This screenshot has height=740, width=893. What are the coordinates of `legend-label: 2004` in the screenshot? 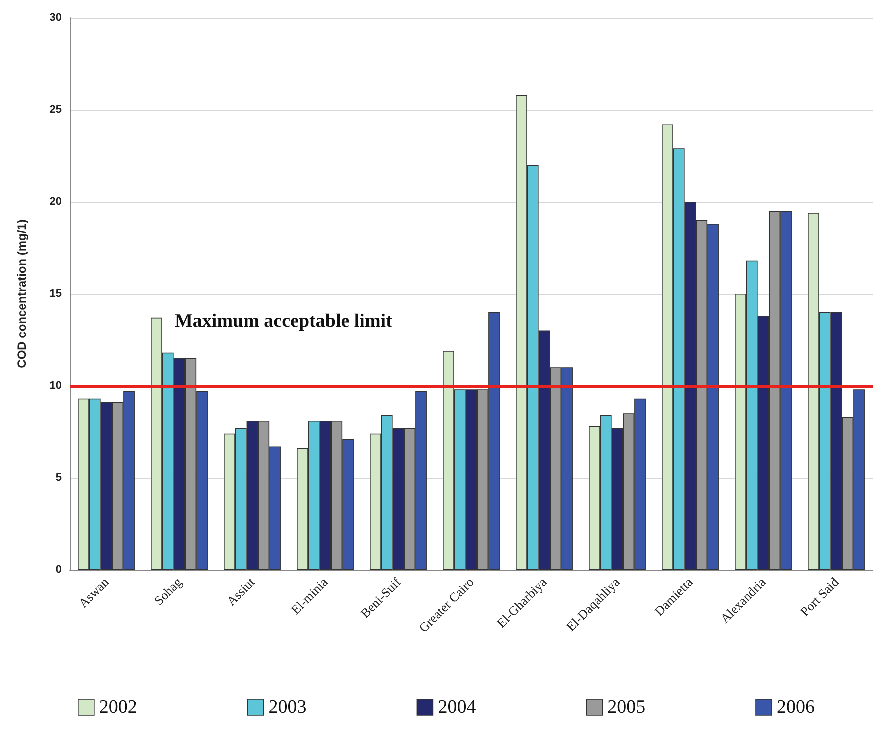 It's located at (457, 707).